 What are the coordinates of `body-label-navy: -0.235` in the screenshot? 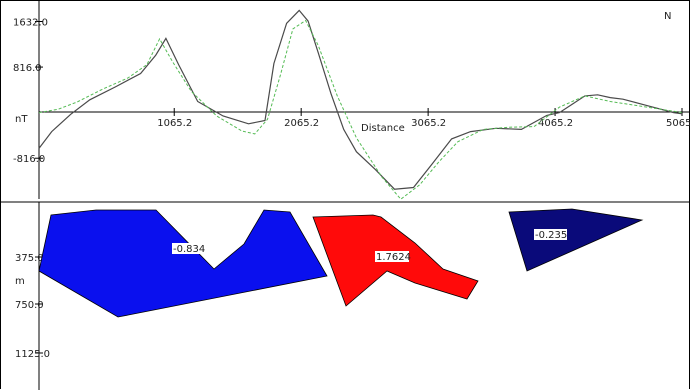 It's located at (551, 235).